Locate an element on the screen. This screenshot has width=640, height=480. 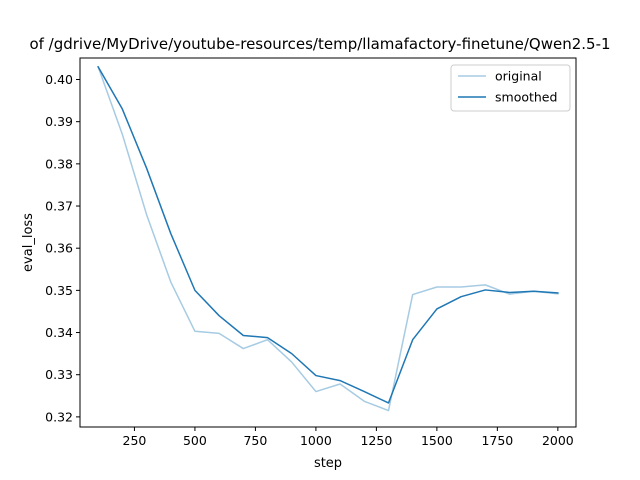
x-axis-title: step is located at coordinates (328, 463).